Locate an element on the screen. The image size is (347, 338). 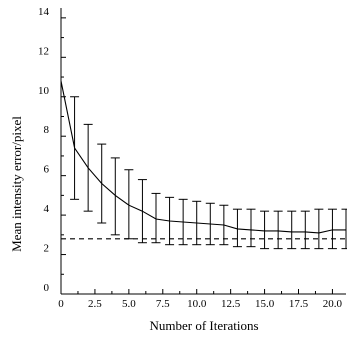
y-tick-label: 4 is located at coordinates (47, 209).